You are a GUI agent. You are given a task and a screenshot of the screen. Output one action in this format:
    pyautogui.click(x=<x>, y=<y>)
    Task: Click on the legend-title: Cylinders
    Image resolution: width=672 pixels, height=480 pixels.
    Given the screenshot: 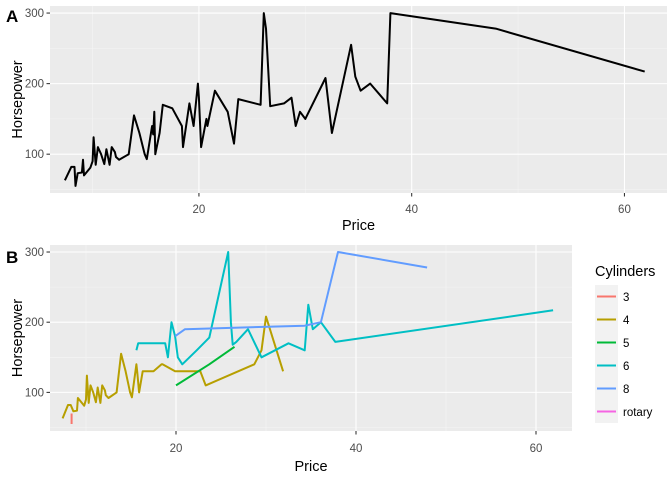 What is the action you would take?
    pyautogui.click(x=625, y=272)
    